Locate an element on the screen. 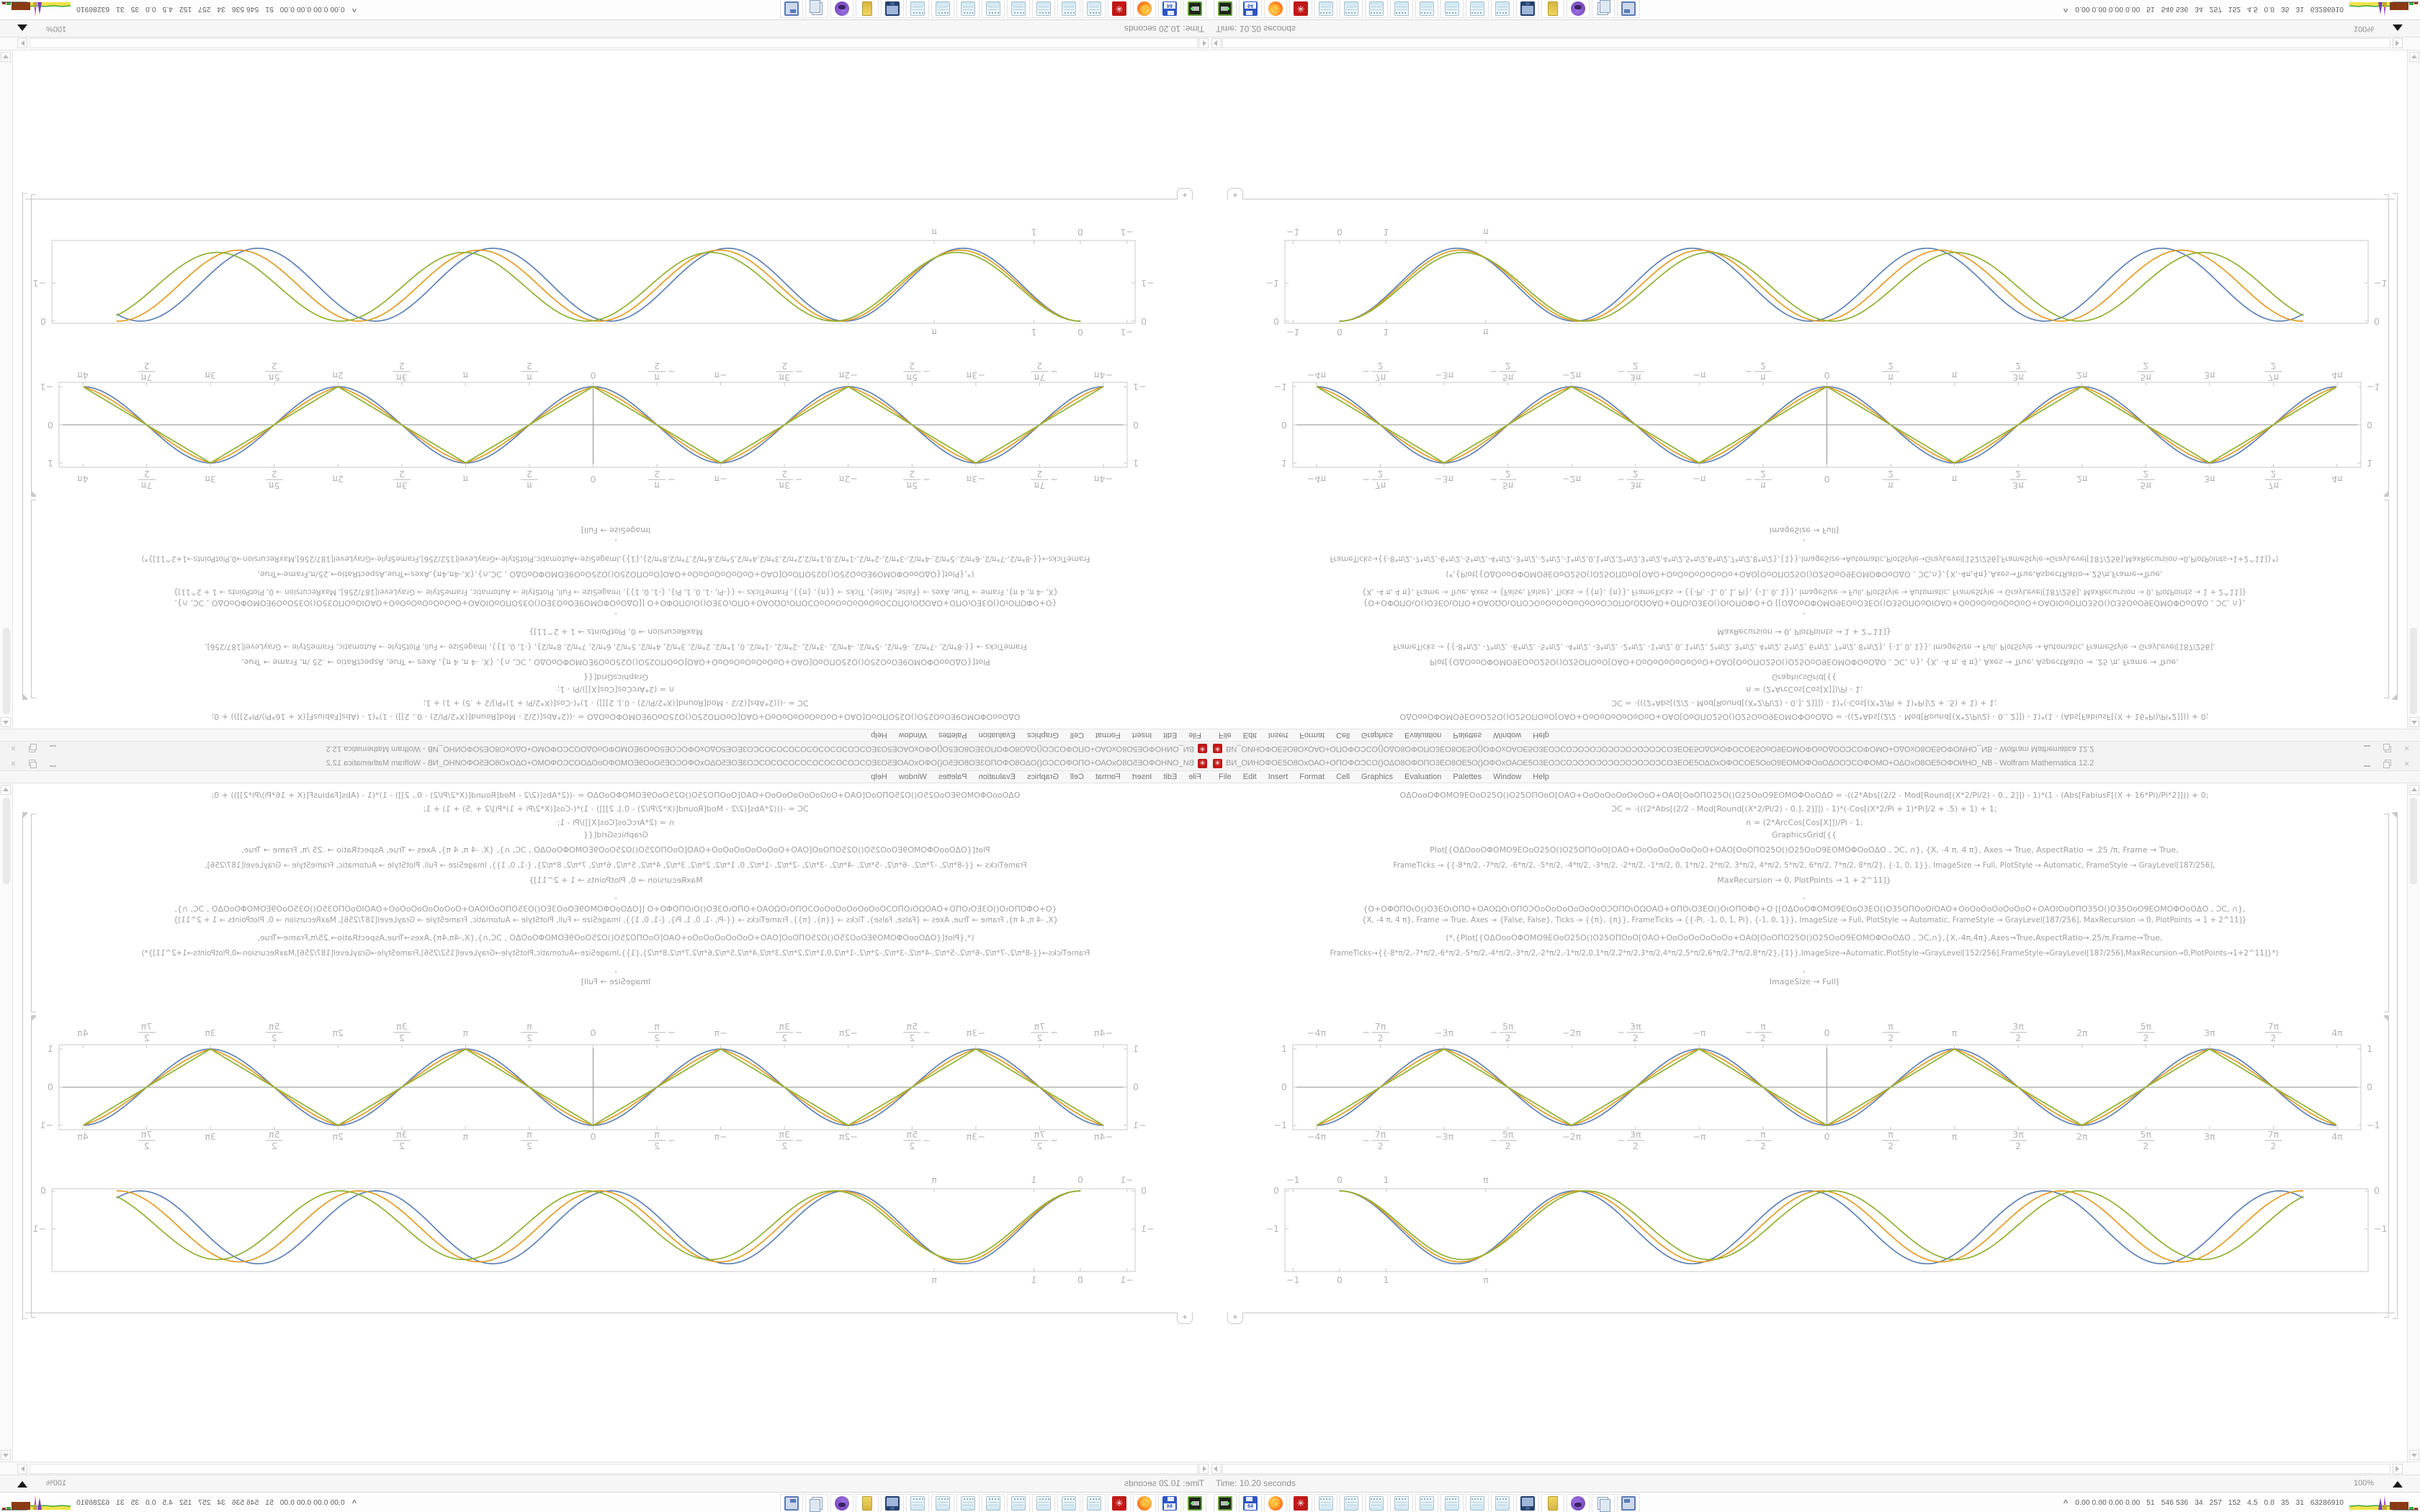  input-cell-bracket is located at coordinates (33, 913).